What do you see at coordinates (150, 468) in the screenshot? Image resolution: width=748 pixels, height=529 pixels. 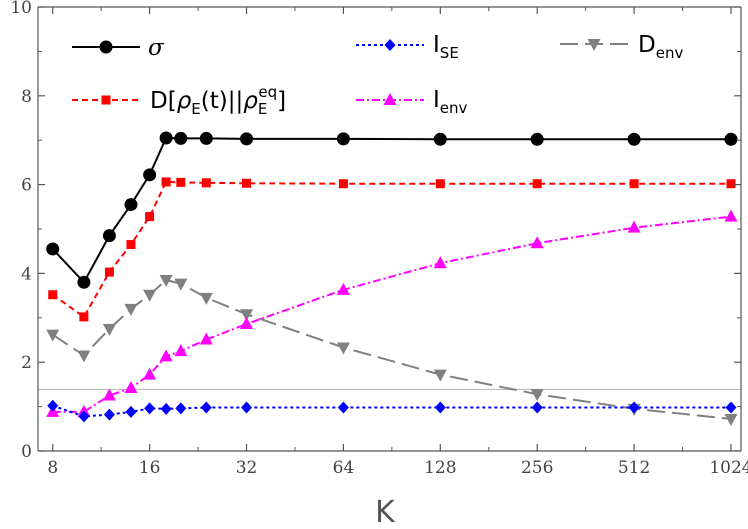 I see `x-tick-label: 16` at bounding box center [150, 468].